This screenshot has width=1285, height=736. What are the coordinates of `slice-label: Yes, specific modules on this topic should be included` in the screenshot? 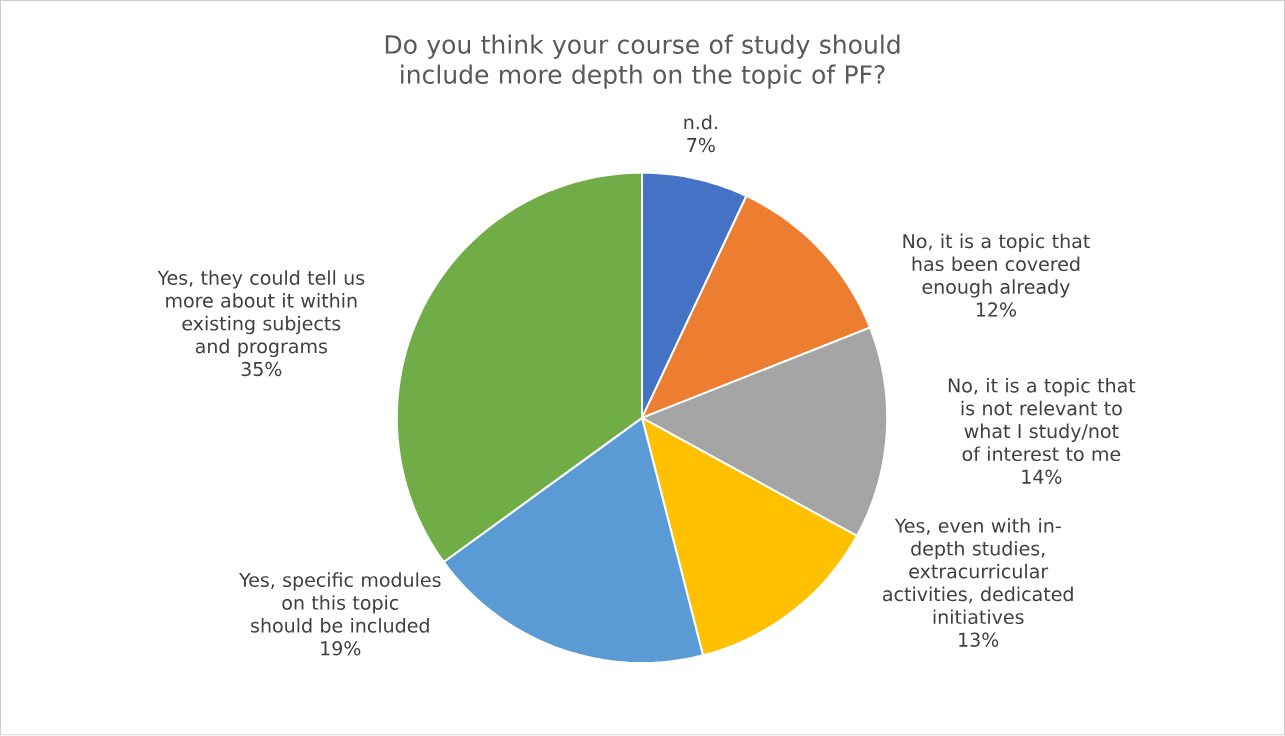 It's located at (340, 602).